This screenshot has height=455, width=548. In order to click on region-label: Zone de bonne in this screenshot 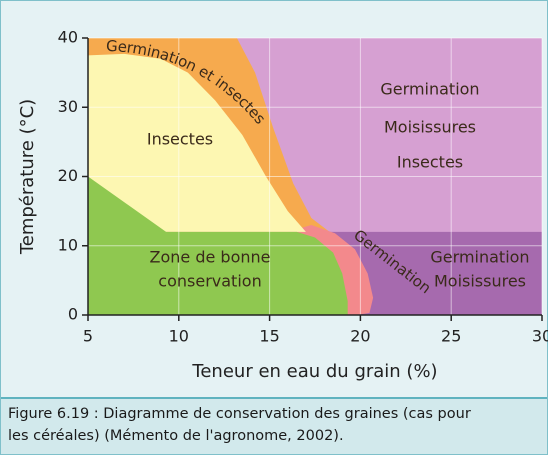, I will do `click(210, 257)`.